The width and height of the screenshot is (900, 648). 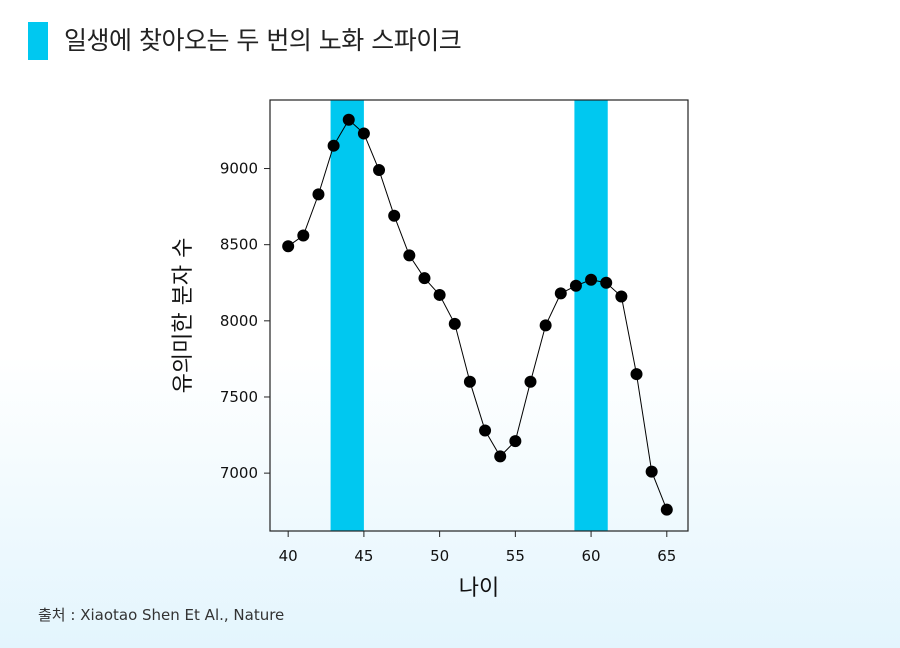 What do you see at coordinates (239, 321) in the screenshot?
I see `y-tick-label: 8000` at bounding box center [239, 321].